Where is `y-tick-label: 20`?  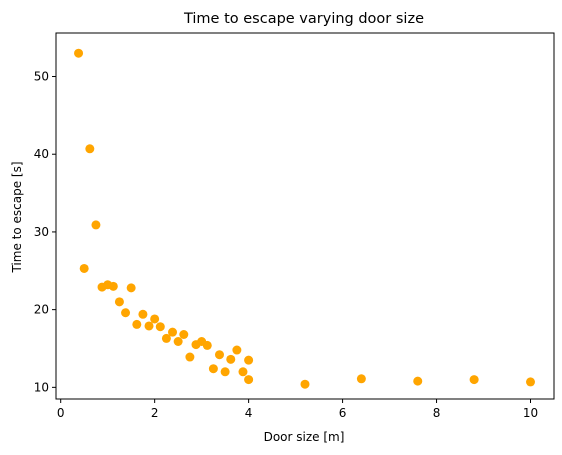 y-tick-label: 20 is located at coordinates (41, 310).